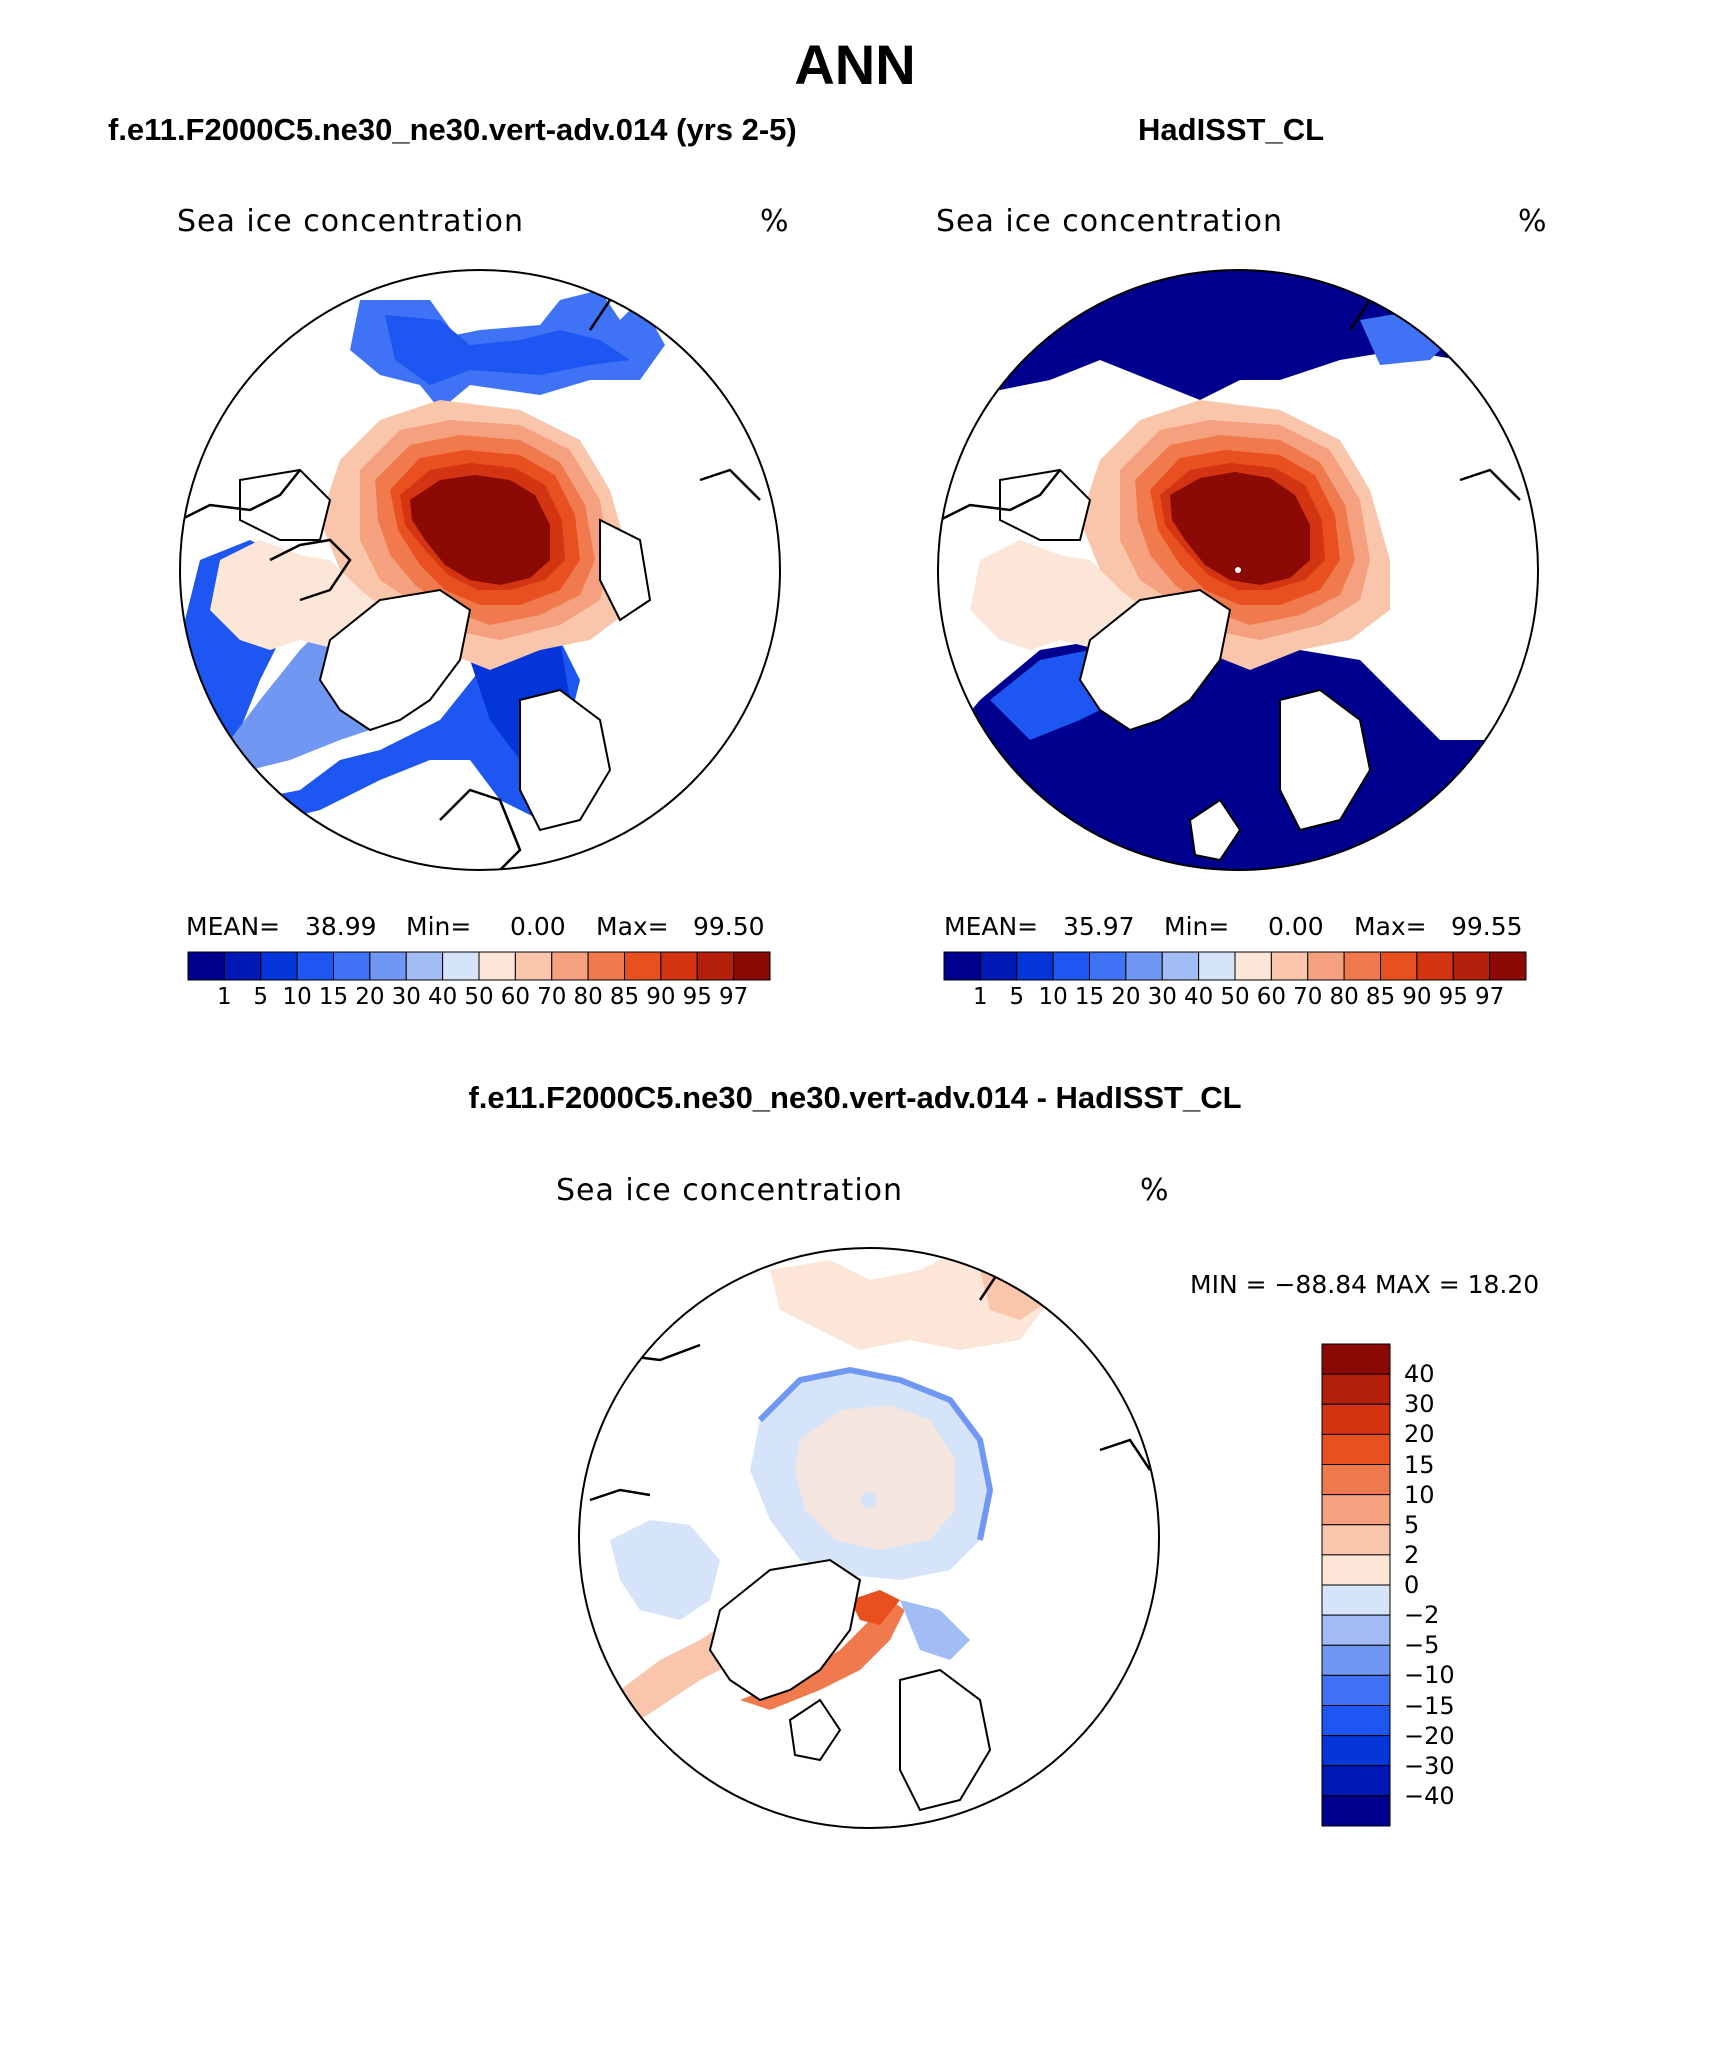 This screenshot has width=1710, height=2061. I want to click on panel3-colorbar, so click(1356, 1585).